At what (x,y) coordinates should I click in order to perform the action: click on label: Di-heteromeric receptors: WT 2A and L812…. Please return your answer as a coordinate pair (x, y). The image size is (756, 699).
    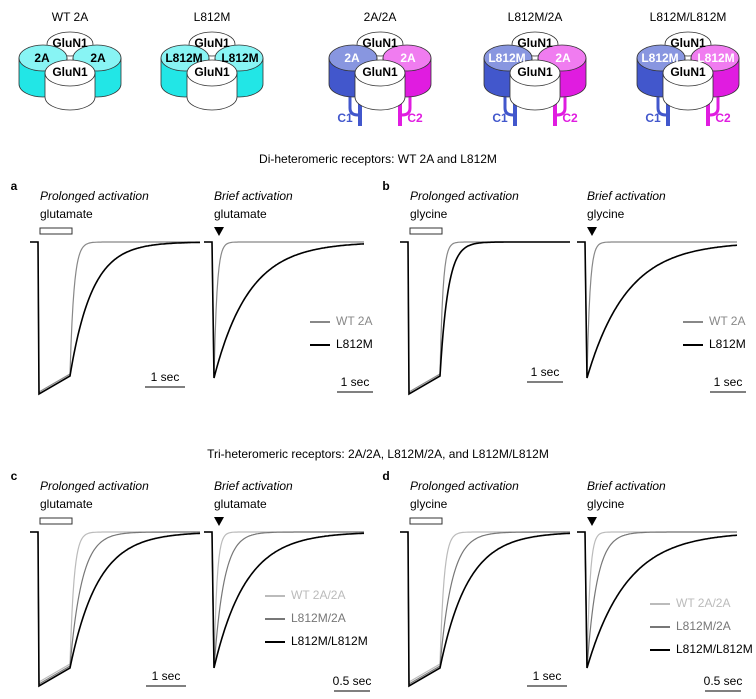
    Looking at the image, I should click on (378, 159).